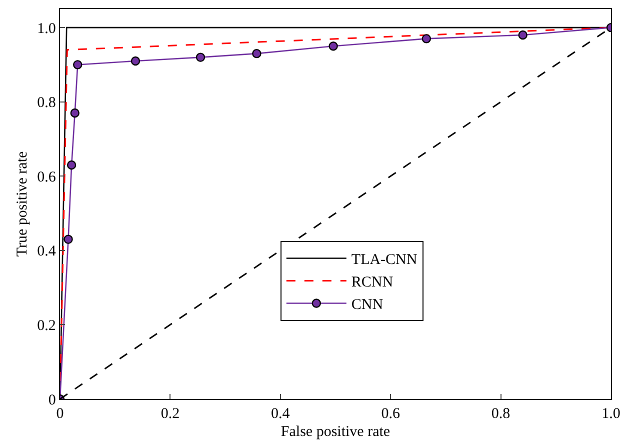 Image resolution: width=628 pixels, height=447 pixels. Describe the element at coordinates (500, 414) in the screenshot. I see `x-tick-label: 0.8` at that location.